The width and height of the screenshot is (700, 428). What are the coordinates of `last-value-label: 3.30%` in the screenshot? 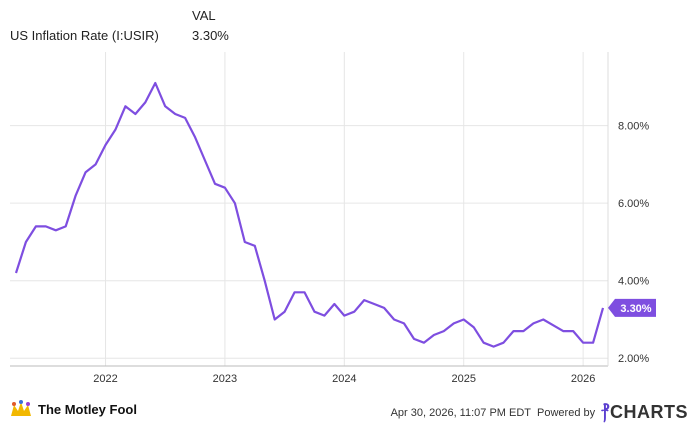 It's located at (635, 309).